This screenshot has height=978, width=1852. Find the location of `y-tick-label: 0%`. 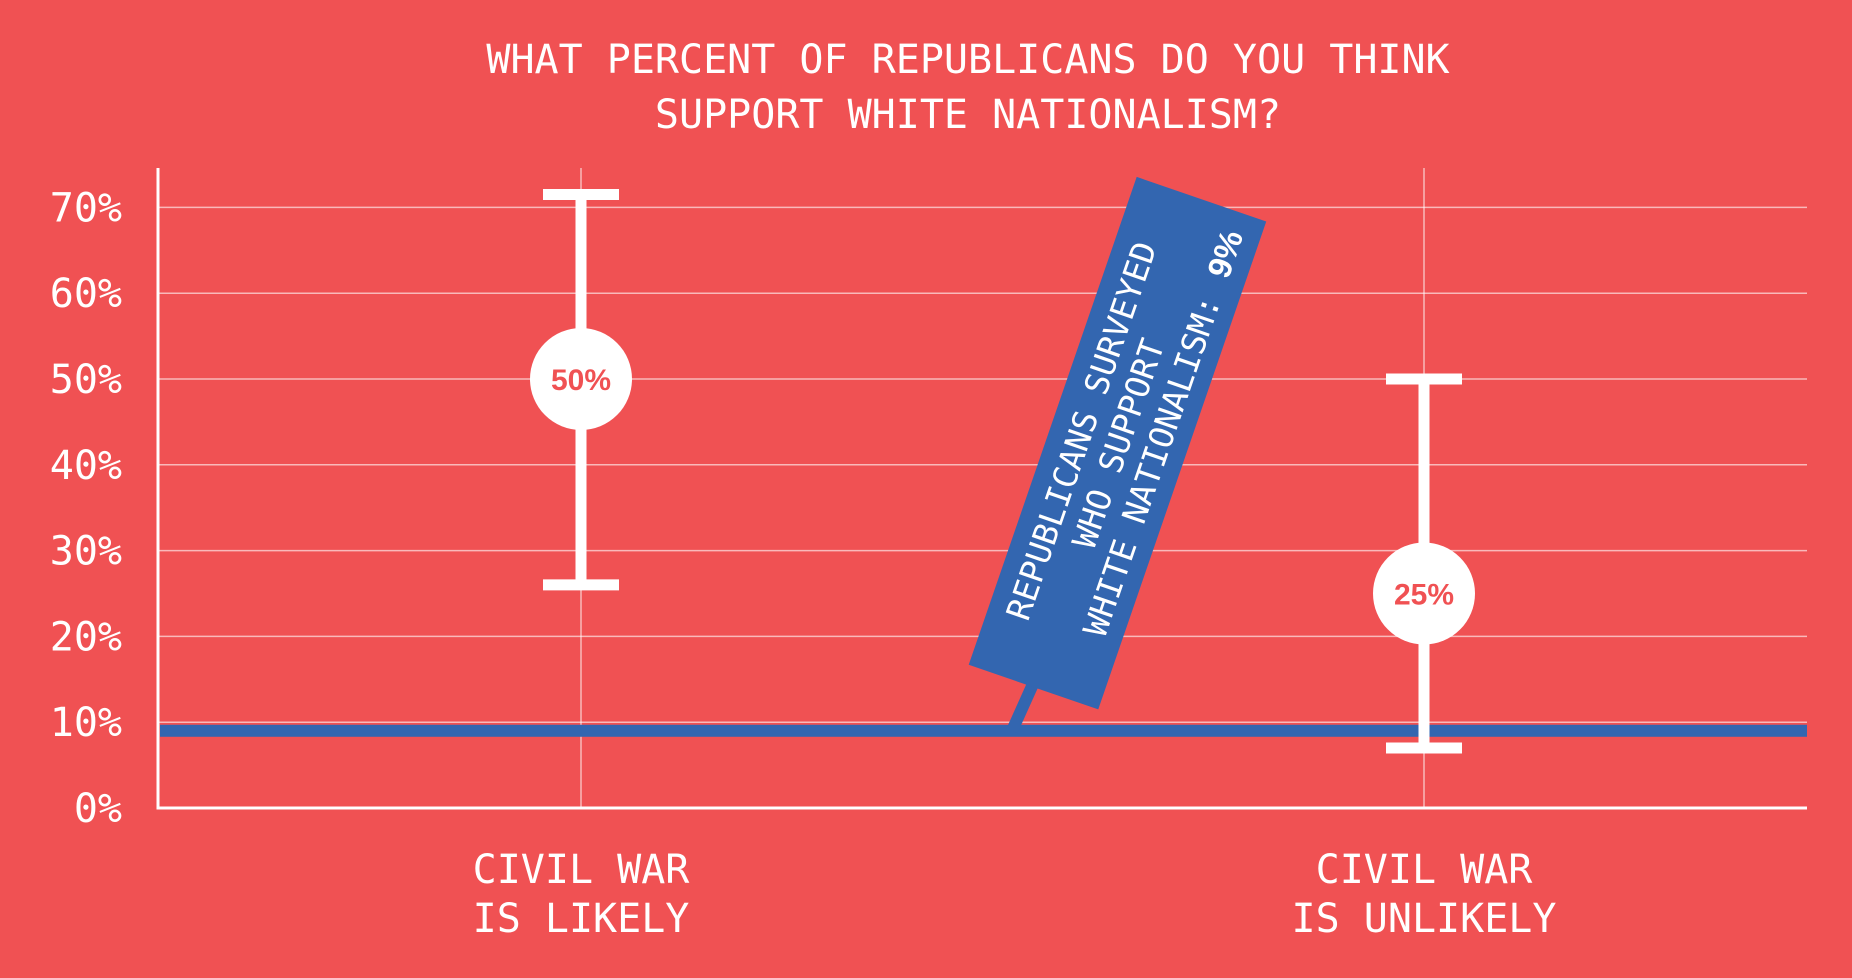

y-tick-label: 0% is located at coordinates (98, 809).